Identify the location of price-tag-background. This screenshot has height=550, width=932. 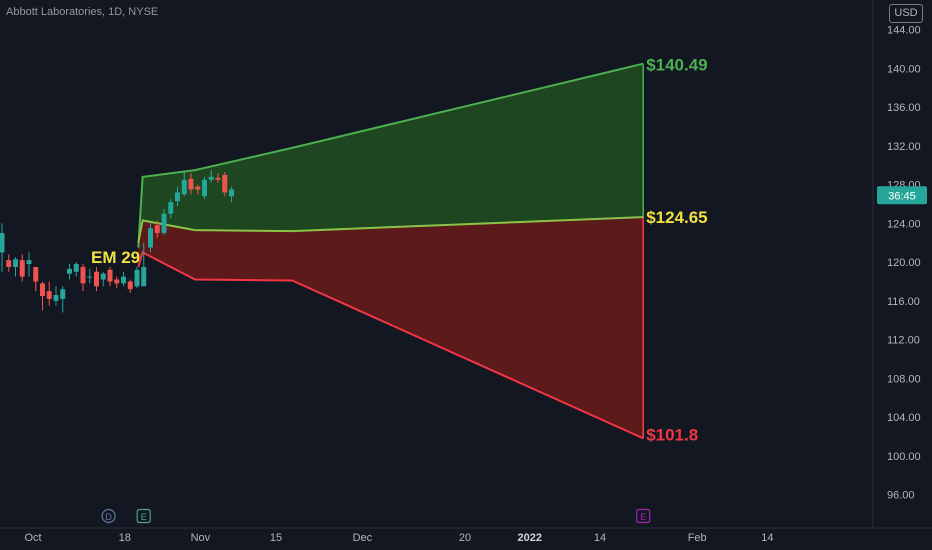
(902, 195).